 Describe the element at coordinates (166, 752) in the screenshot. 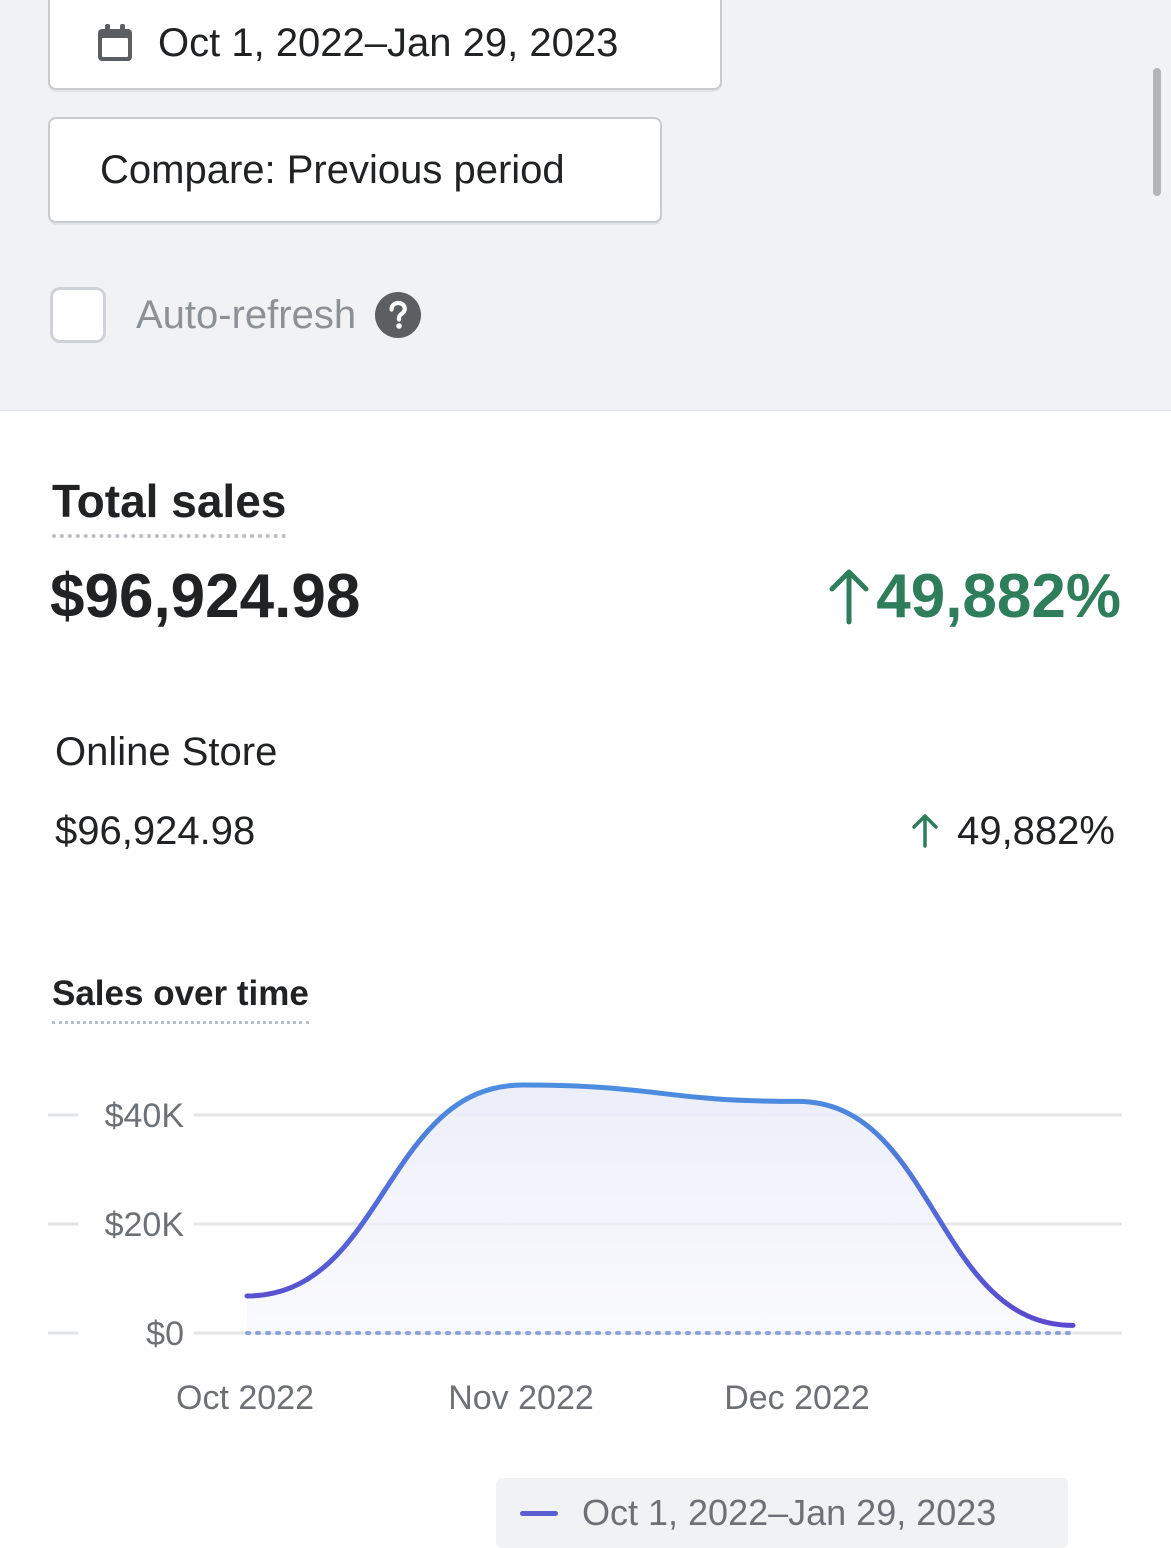

I see `channel-name: Online Store` at that location.